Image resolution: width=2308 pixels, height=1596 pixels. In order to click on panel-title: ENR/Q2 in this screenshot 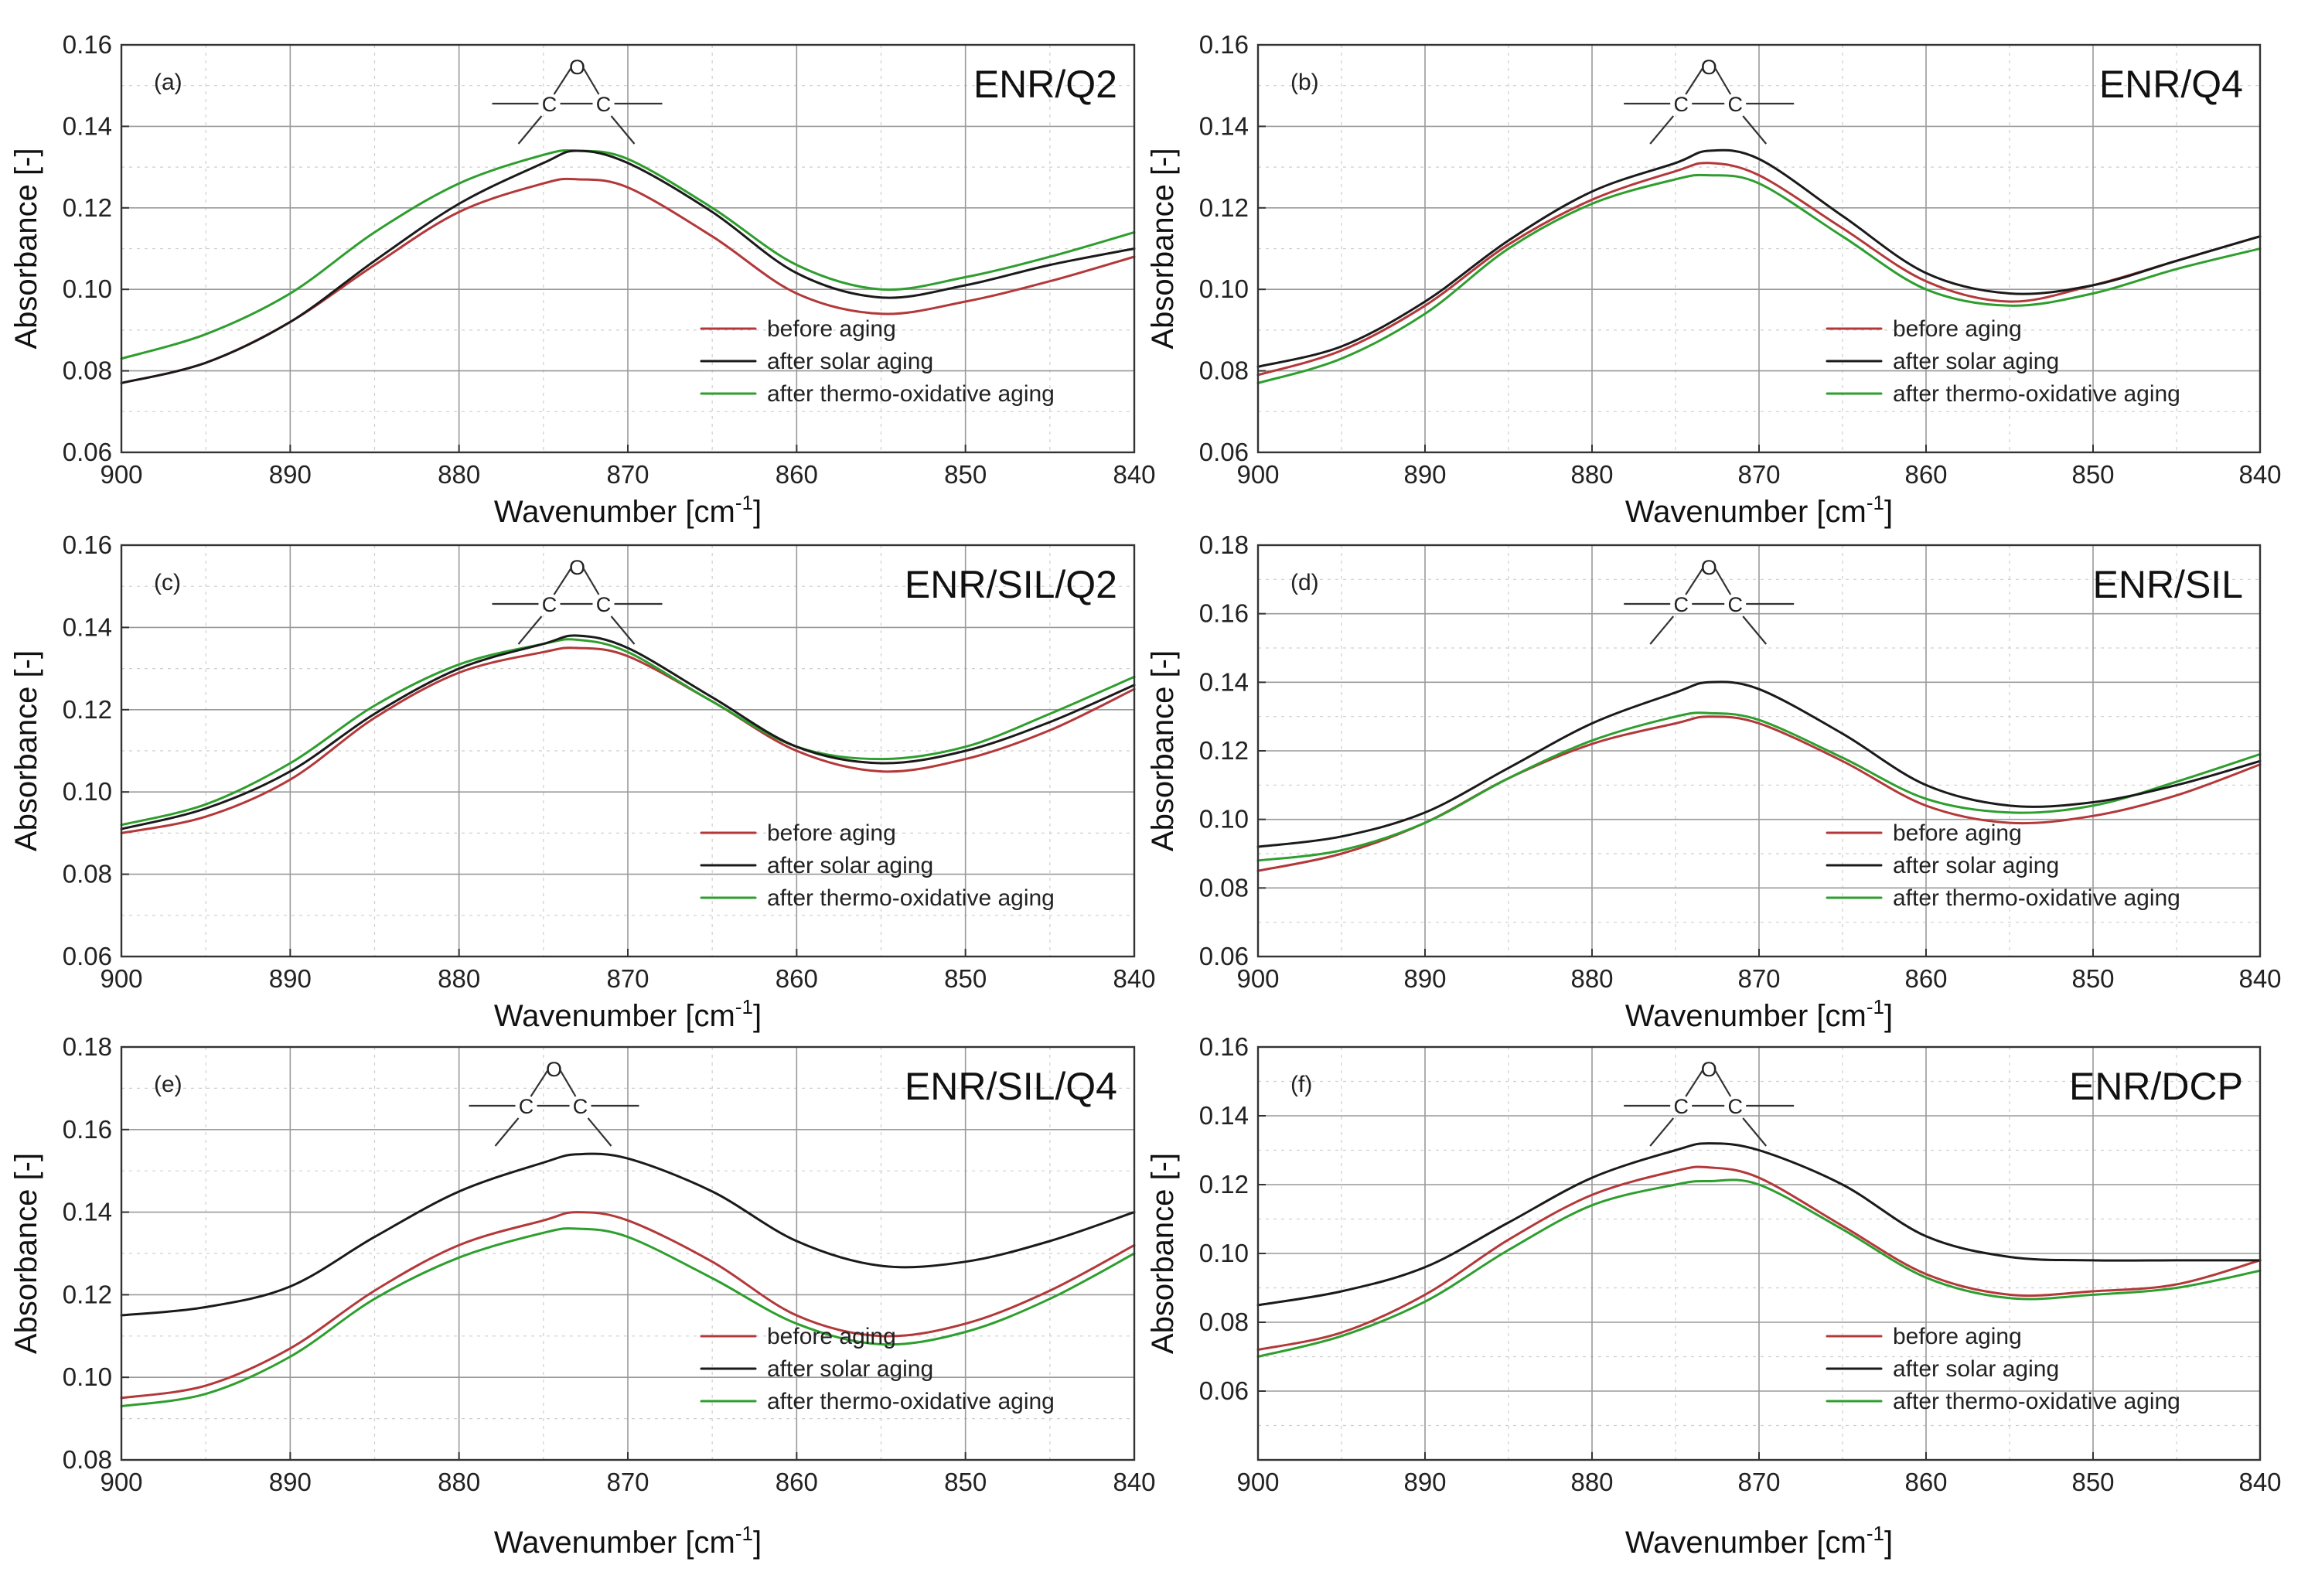, I will do `click(1045, 84)`.